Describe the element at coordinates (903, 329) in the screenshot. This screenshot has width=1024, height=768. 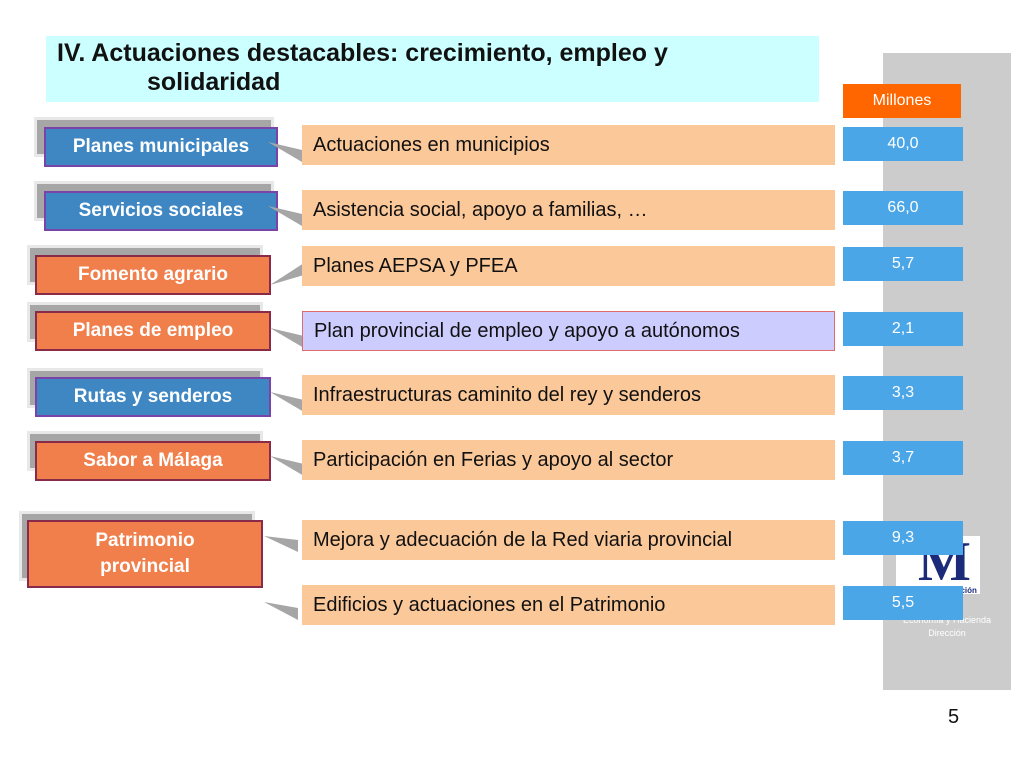
I see `value-box: 2,1` at that location.